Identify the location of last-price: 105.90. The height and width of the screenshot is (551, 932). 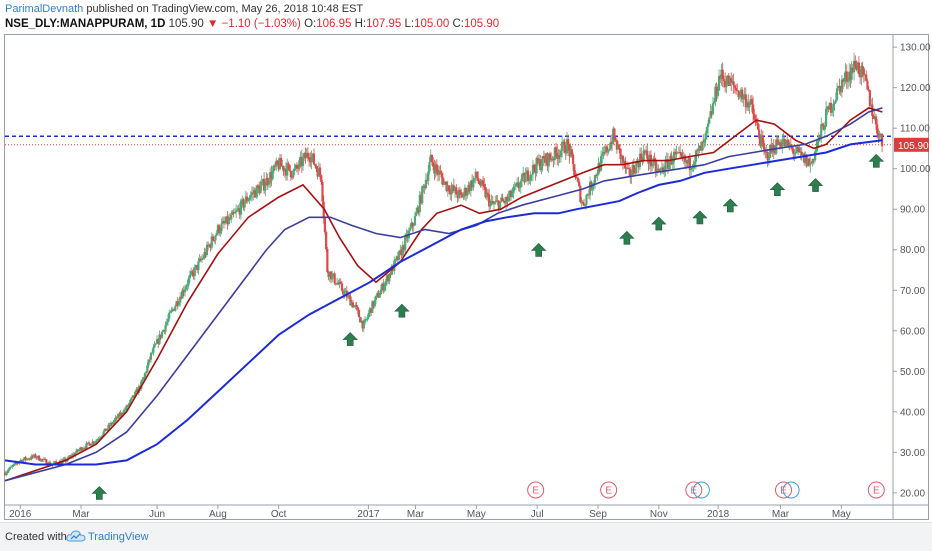
(186, 24).